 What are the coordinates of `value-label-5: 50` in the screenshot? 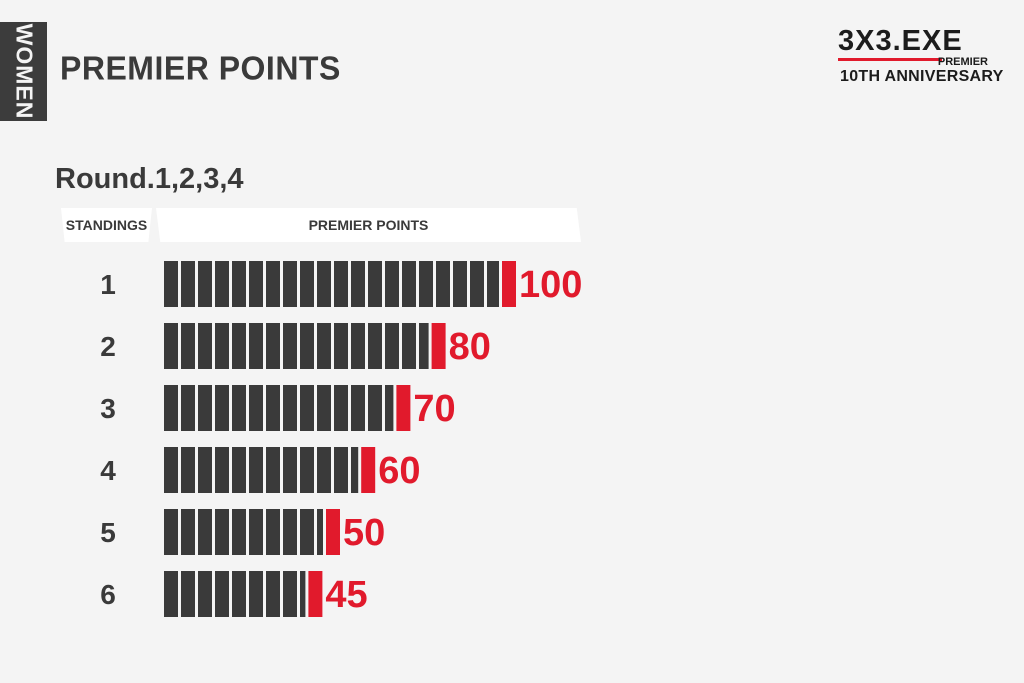 It's located at (364, 533).